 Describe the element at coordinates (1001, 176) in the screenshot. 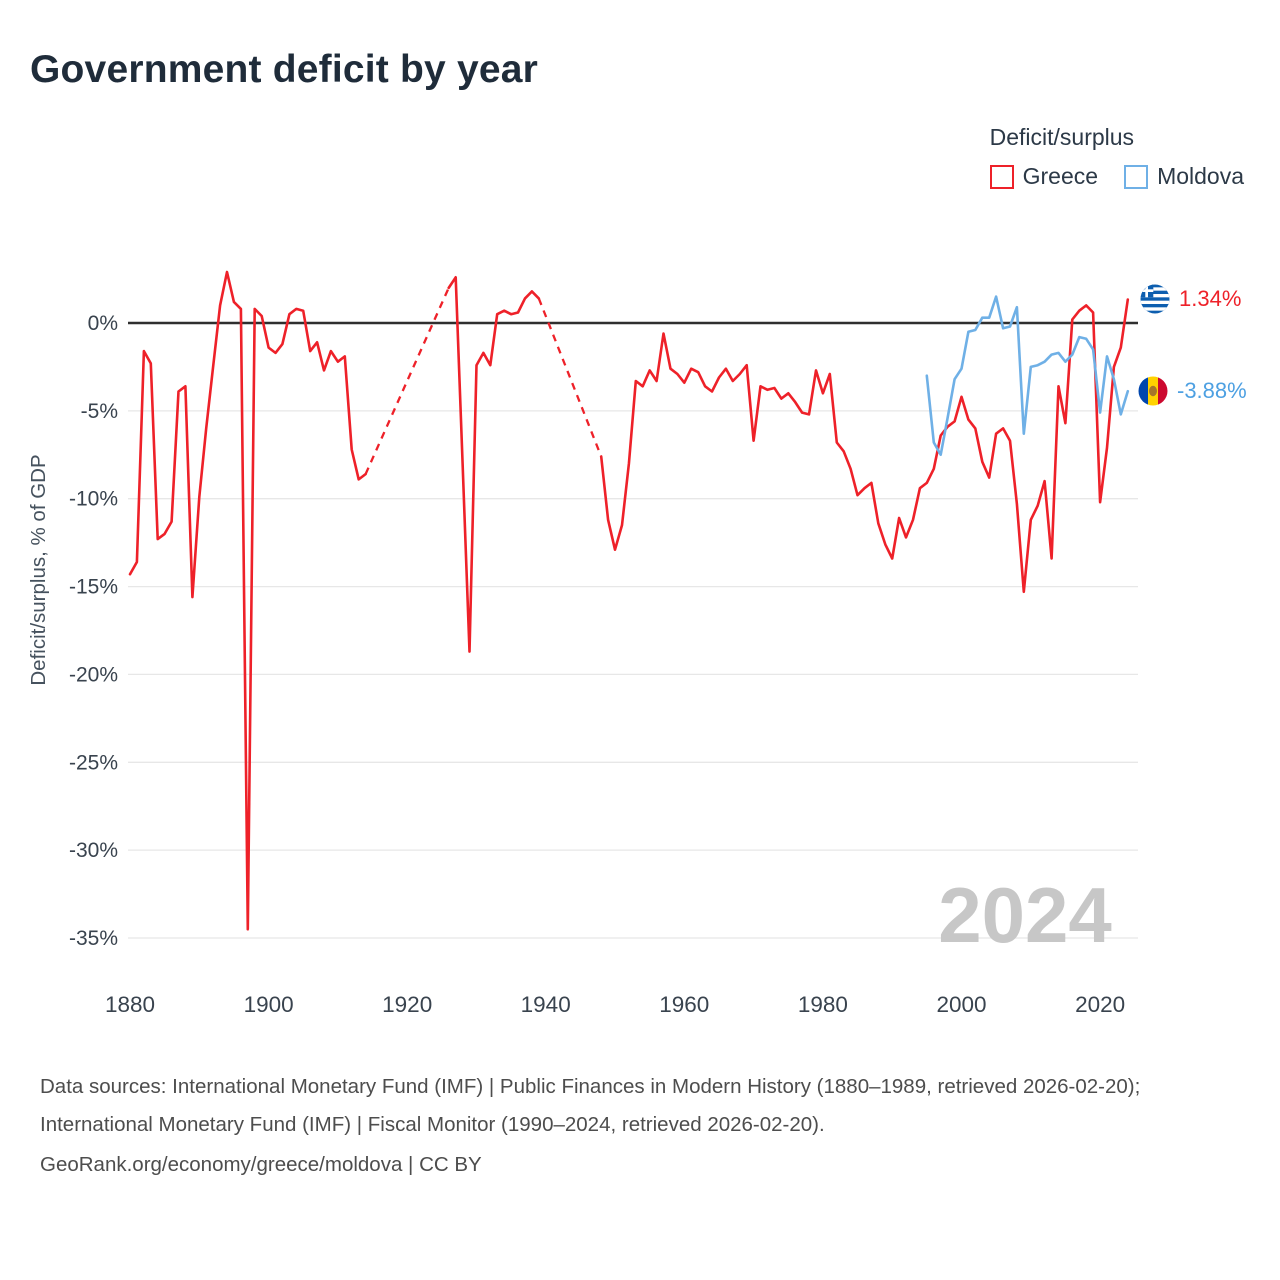

I see `greece-swatch-icon` at that location.